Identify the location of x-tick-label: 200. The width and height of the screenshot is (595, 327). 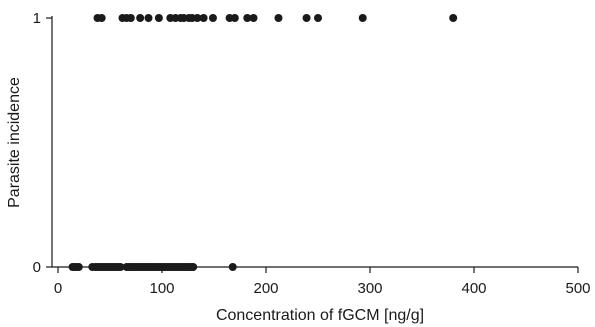
(265, 288).